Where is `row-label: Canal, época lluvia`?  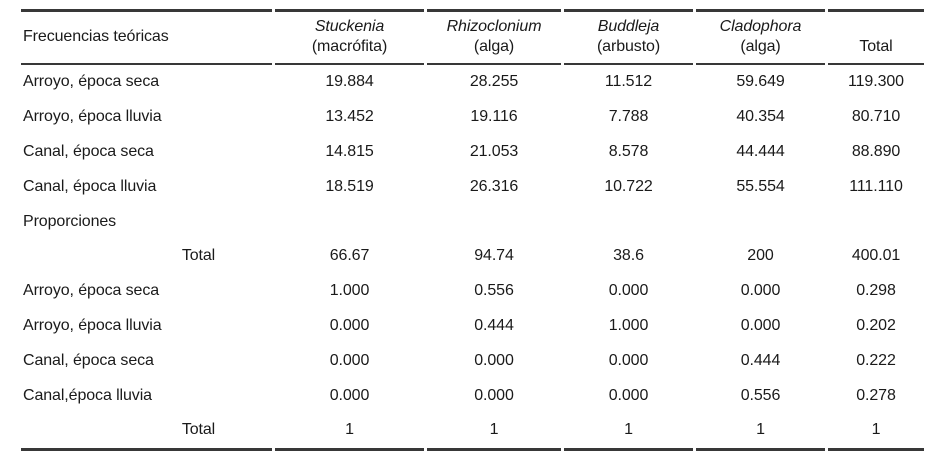 row-label: Canal, época lluvia is located at coordinates (90, 186).